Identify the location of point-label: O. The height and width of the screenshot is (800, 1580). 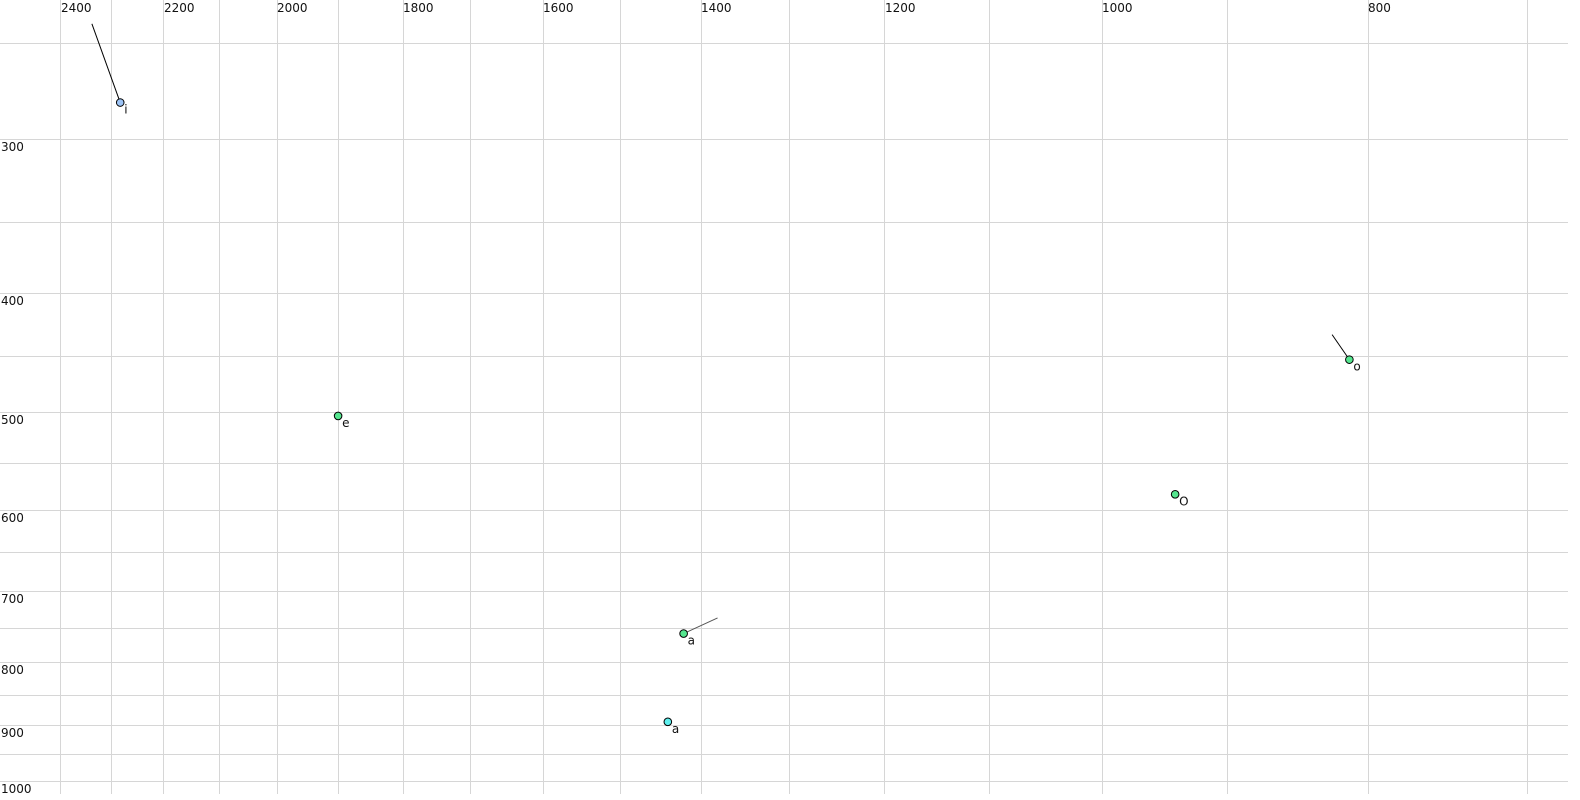
(1183, 501).